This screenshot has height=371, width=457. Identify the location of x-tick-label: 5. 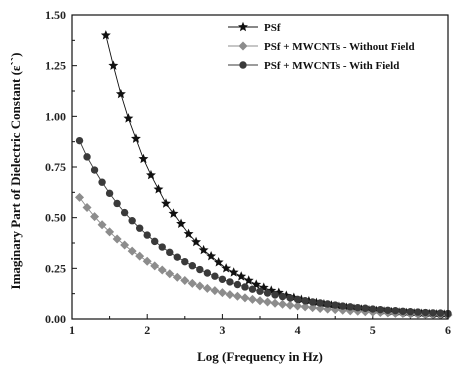
(373, 330).